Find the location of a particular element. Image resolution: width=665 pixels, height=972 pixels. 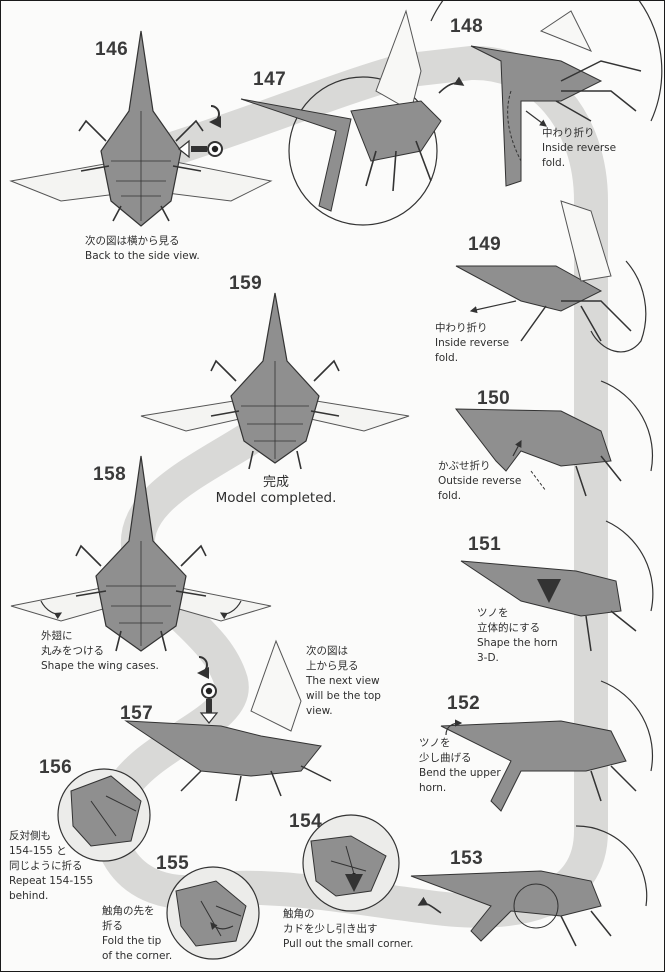

step-151-caption: ツノを 立体的にする Shape the horn 3-D. is located at coordinates (517, 635).